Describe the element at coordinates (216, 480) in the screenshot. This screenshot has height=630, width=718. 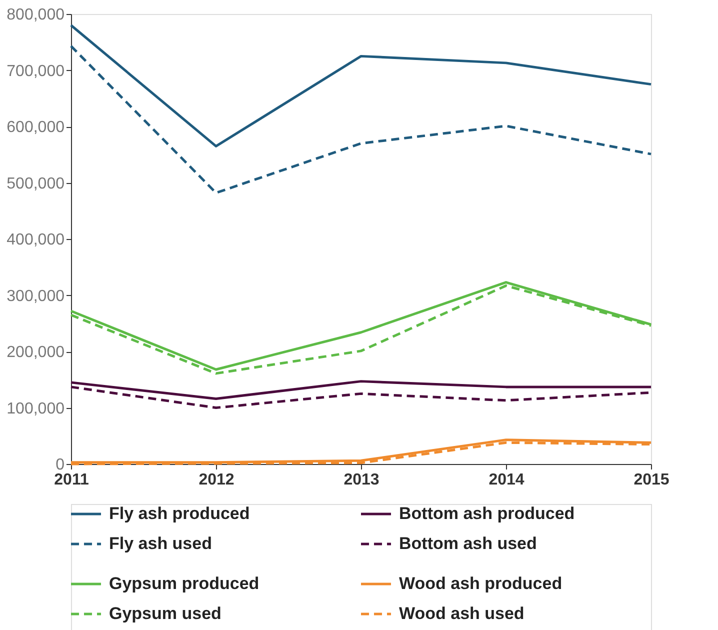
I see `x-tick-label: 2012` at that location.